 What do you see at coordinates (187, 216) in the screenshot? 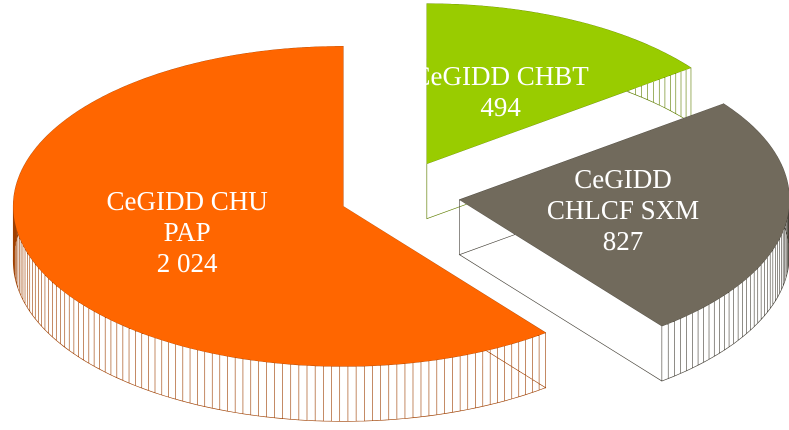
I see `category-label: CeGIDD CHU PAP` at bounding box center [187, 216].